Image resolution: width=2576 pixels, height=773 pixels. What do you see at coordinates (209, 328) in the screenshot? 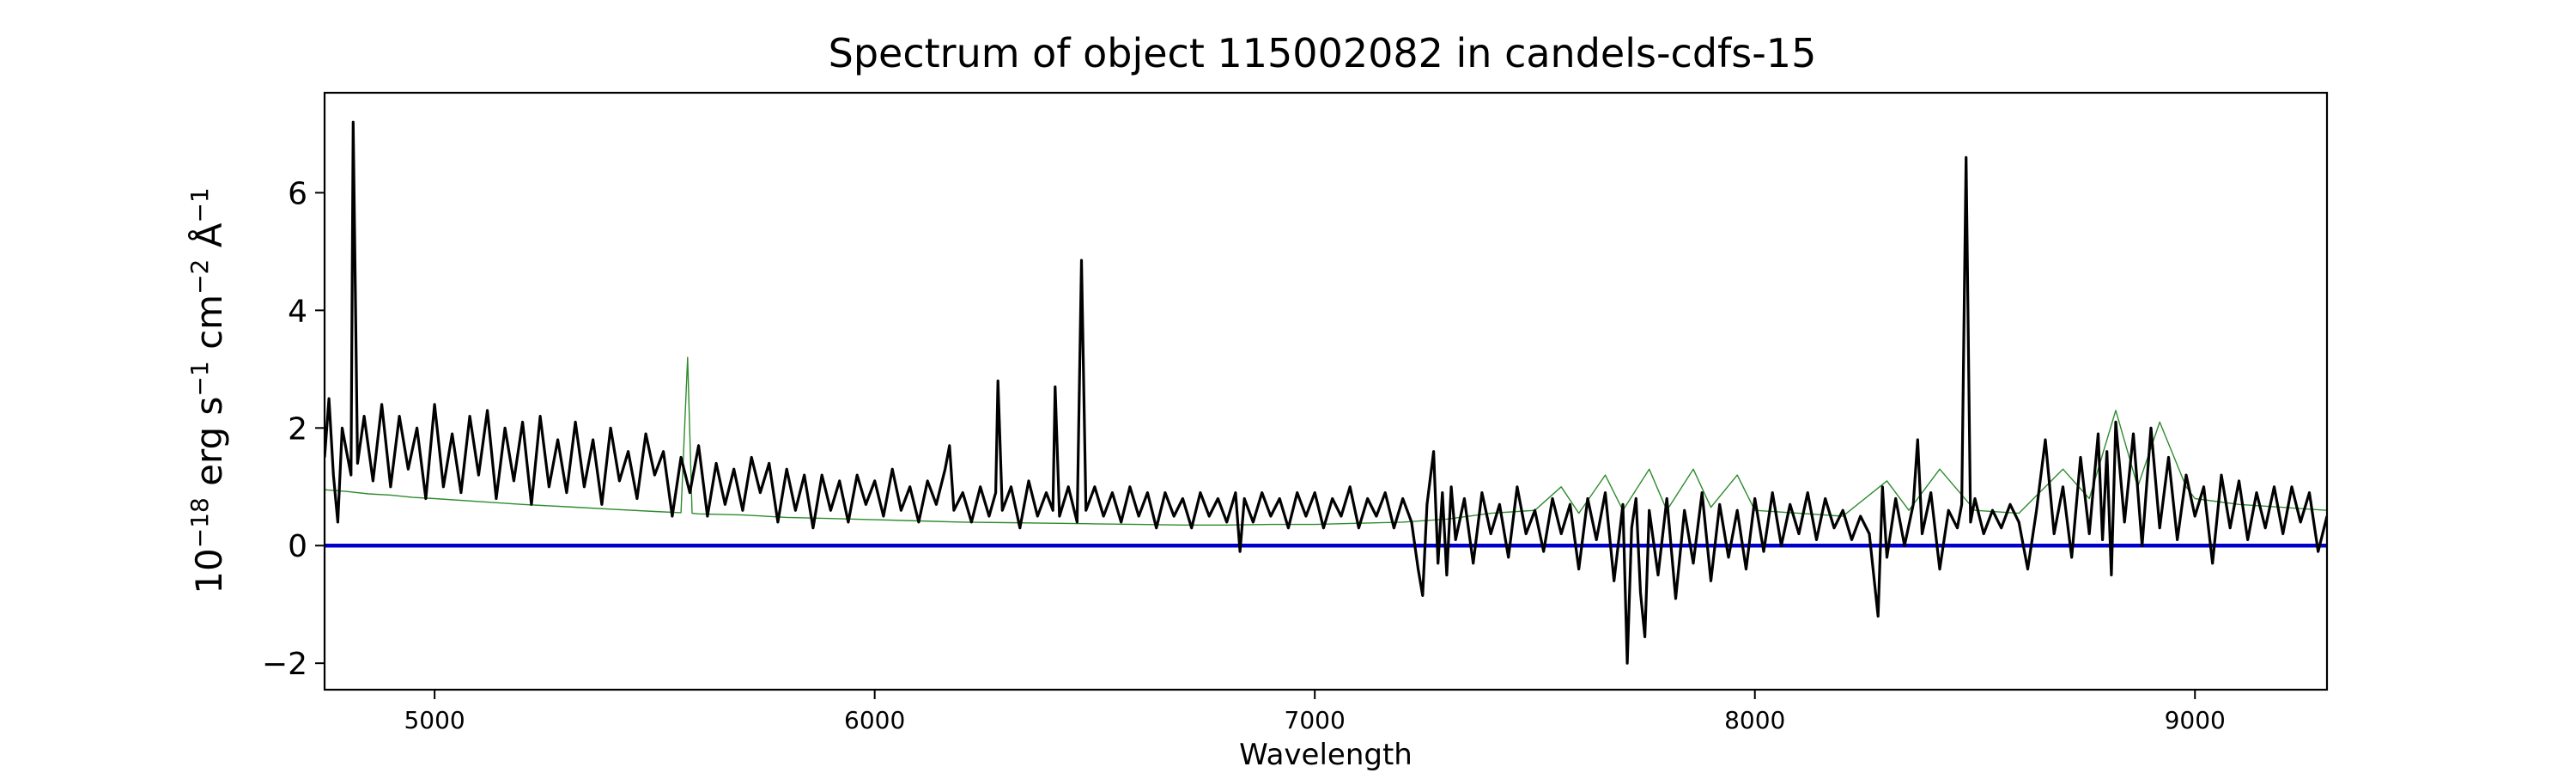
I see `y-label-unit2: cm` at bounding box center [209, 328].